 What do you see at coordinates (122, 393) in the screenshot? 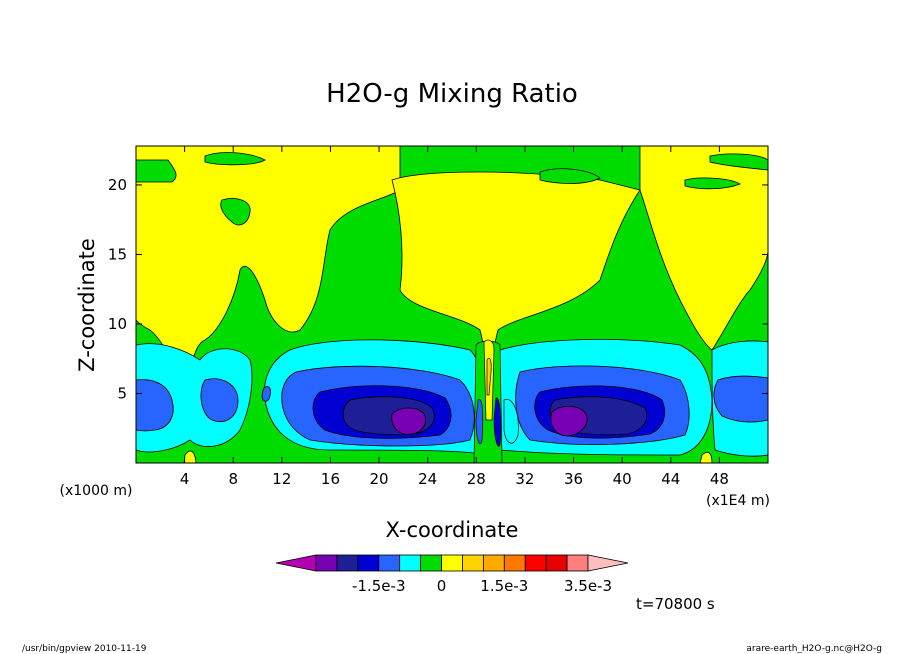
I see `y-tick-label-0: 5` at bounding box center [122, 393].